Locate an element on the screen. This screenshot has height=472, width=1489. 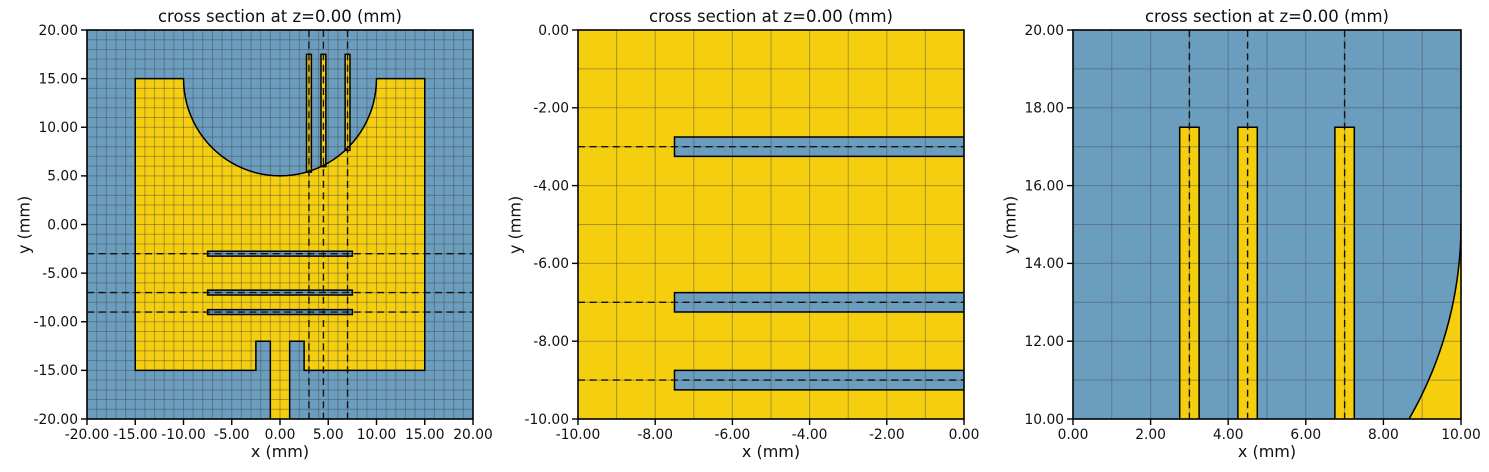
panel3-ylabel: y (mm) is located at coordinates (1010, 224).